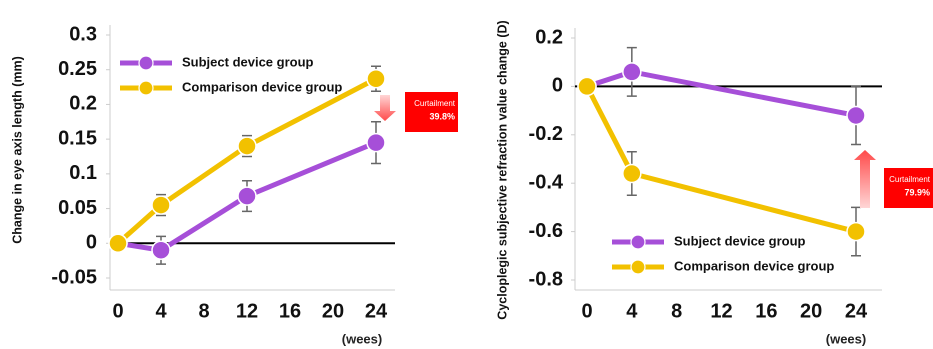 This screenshot has height=349, width=933. What do you see at coordinates (74, 277) in the screenshot?
I see `y-tick-label: -0.05` at bounding box center [74, 277].